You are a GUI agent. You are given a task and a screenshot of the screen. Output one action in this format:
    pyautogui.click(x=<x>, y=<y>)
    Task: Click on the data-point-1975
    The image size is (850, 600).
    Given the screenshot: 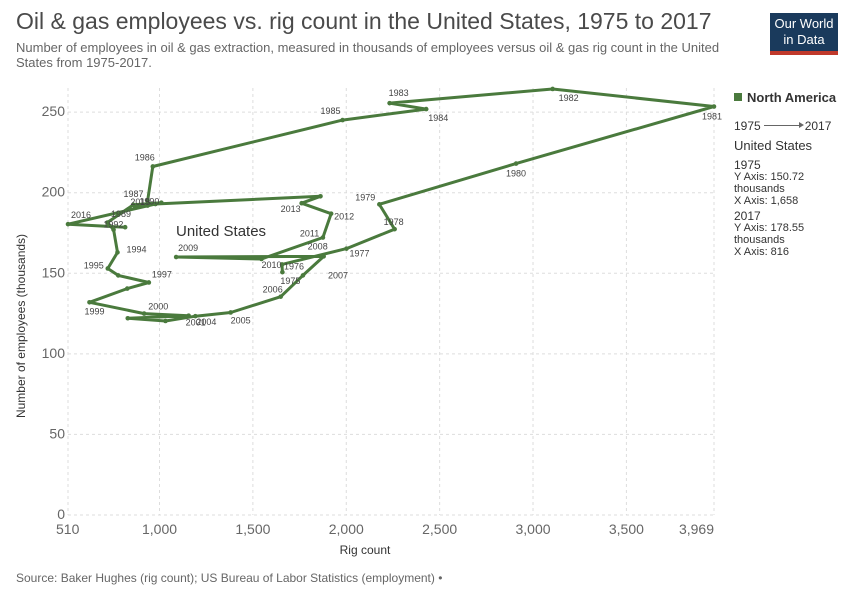 What is the action you would take?
    pyautogui.click(x=282, y=272)
    